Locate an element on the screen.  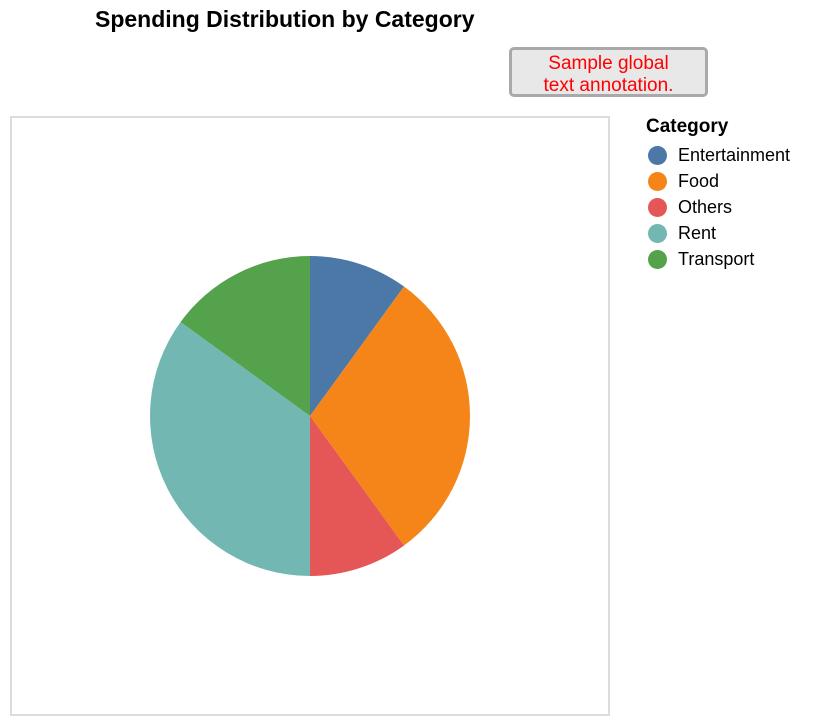
legend-item-entertainment: Entertainment is located at coordinates (718, 155).